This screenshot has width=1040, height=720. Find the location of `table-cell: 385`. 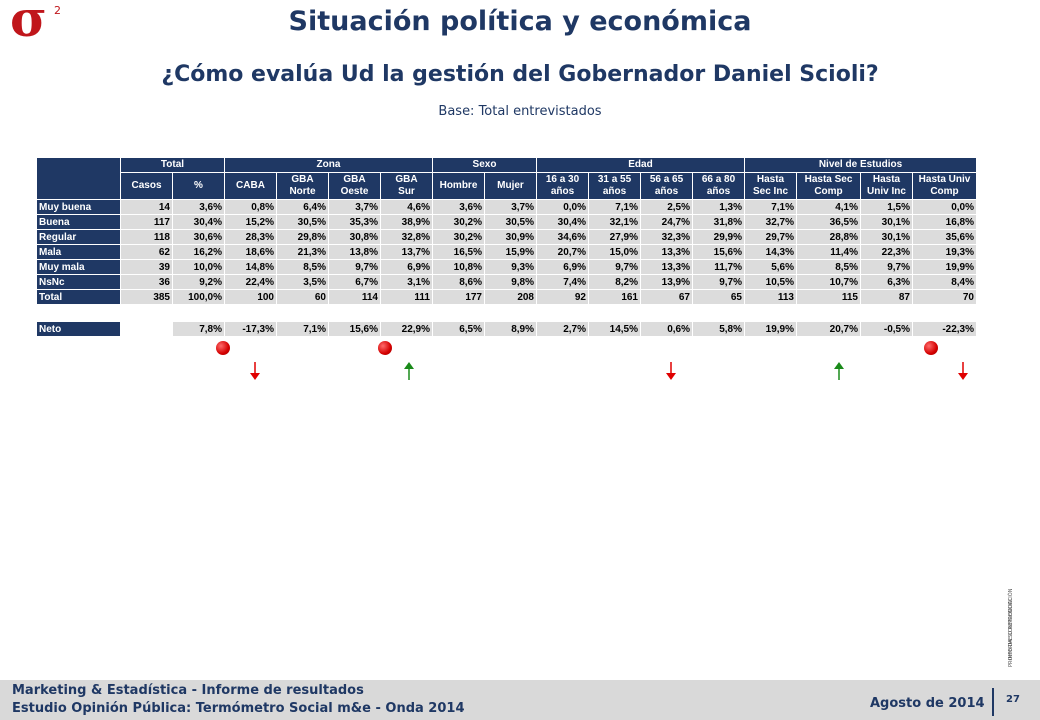

table-cell: 385 is located at coordinates (146, 297).